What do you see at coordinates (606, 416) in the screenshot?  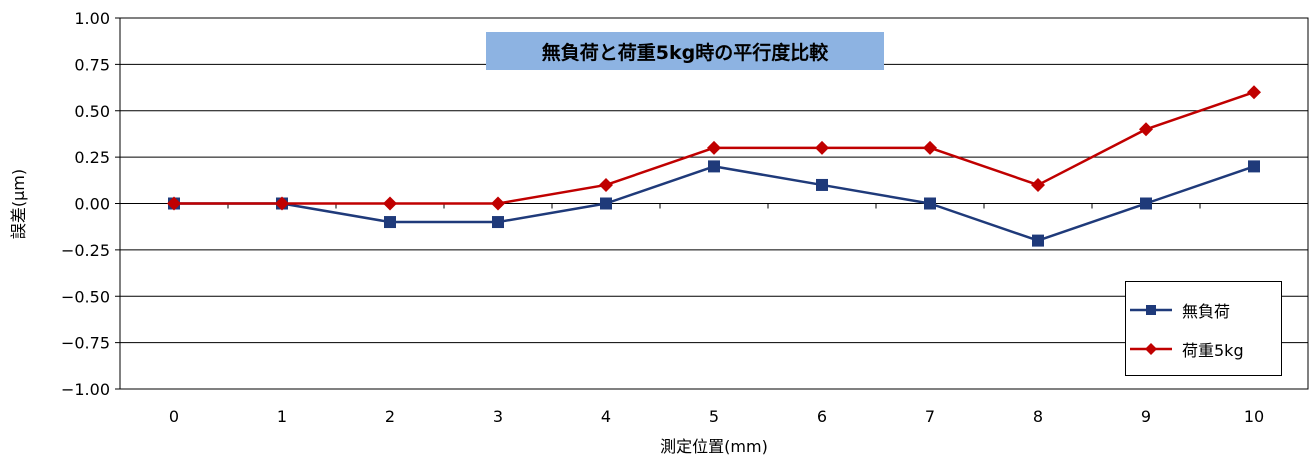 I see `x-tick-label: 4` at bounding box center [606, 416].